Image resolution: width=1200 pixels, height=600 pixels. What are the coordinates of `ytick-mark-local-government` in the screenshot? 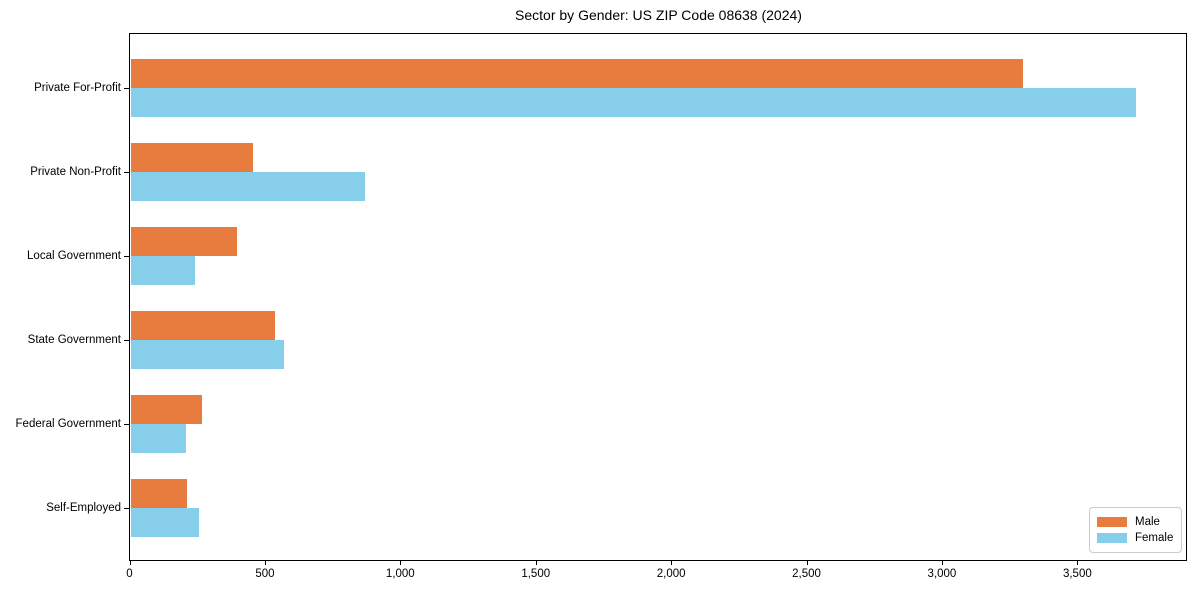 It's located at (126, 256).